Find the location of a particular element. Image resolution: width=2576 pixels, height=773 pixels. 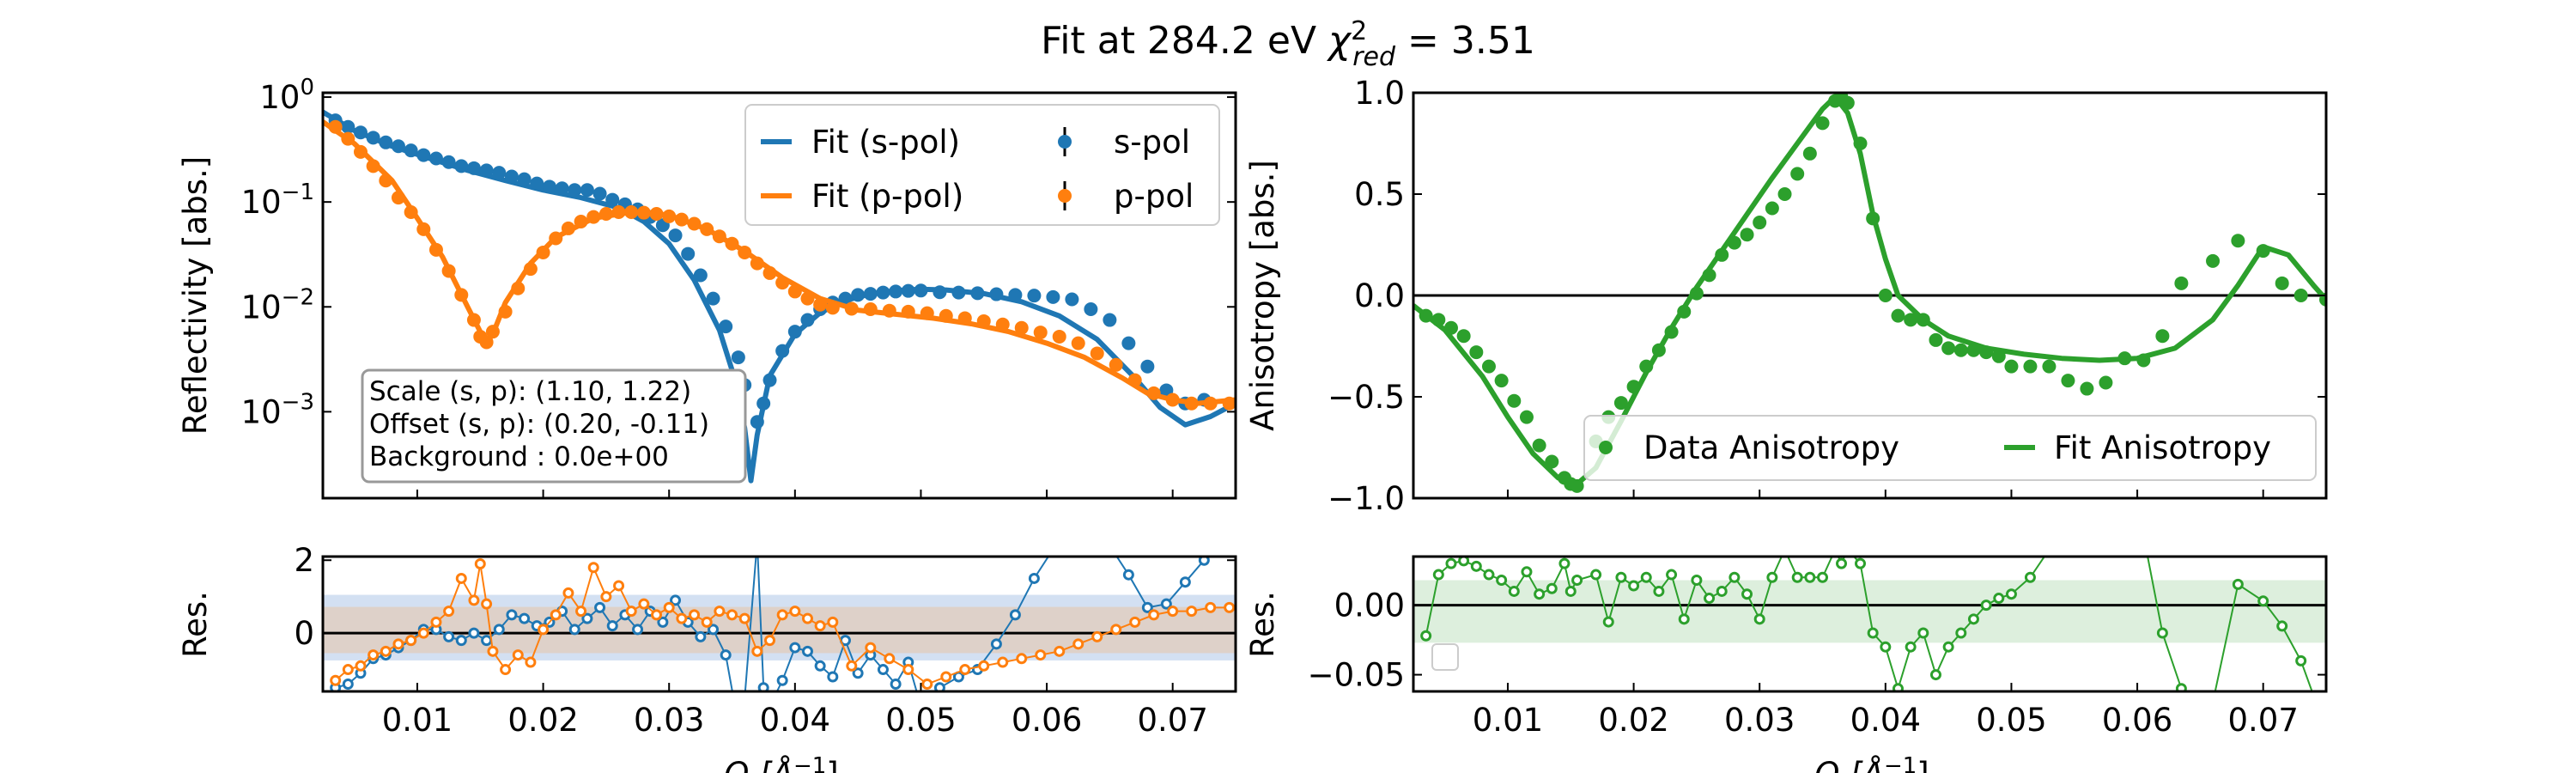

legend-fit-s-label: Fit (s-pol) is located at coordinates (885, 142).